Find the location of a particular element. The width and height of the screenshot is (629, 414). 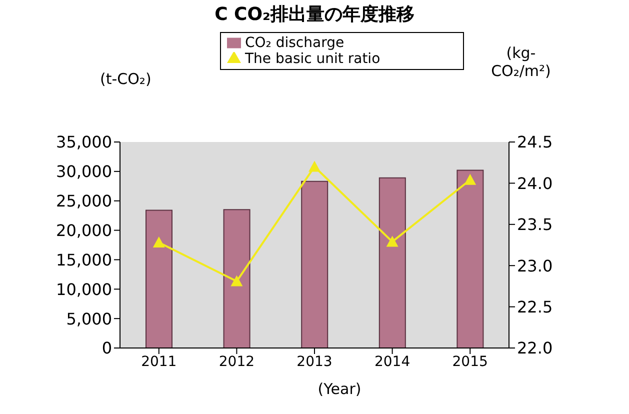

y-tick-label: 30,000 is located at coordinates (84, 172).